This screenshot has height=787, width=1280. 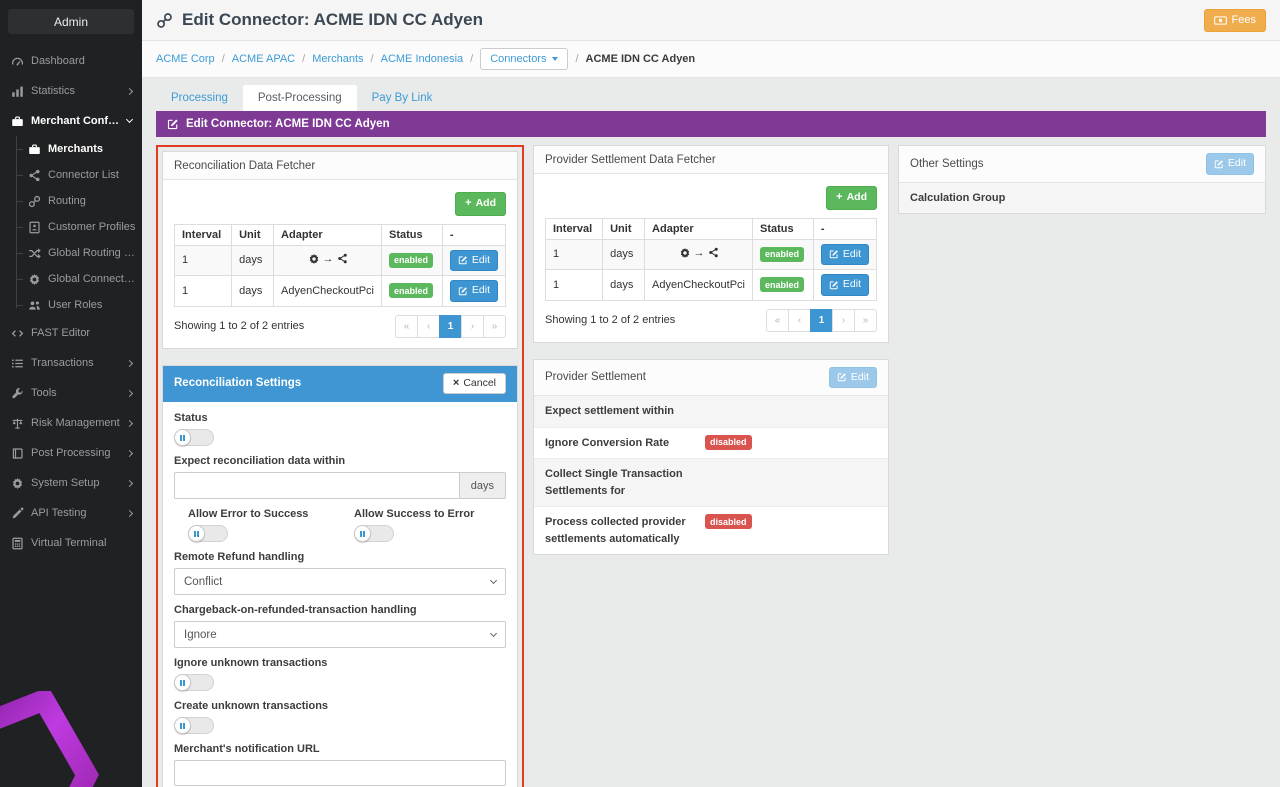 I want to click on breadcrumb-link-acme-indonesia: ACME Indonesia, so click(x=422, y=59).